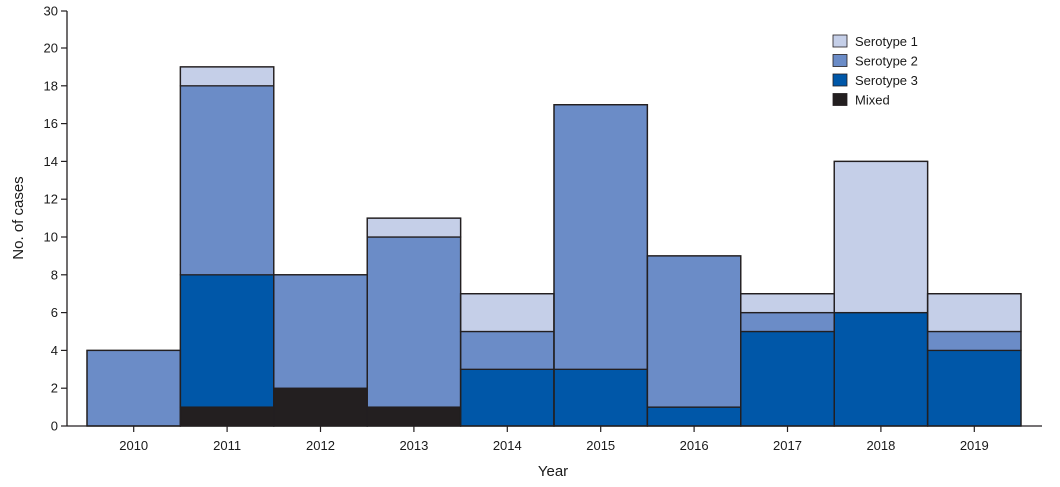 The width and height of the screenshot is (1060, 487). Describe the element at coordinates (227, 445) in the screenshot. I see `x-tick-label: 2011` at that location.